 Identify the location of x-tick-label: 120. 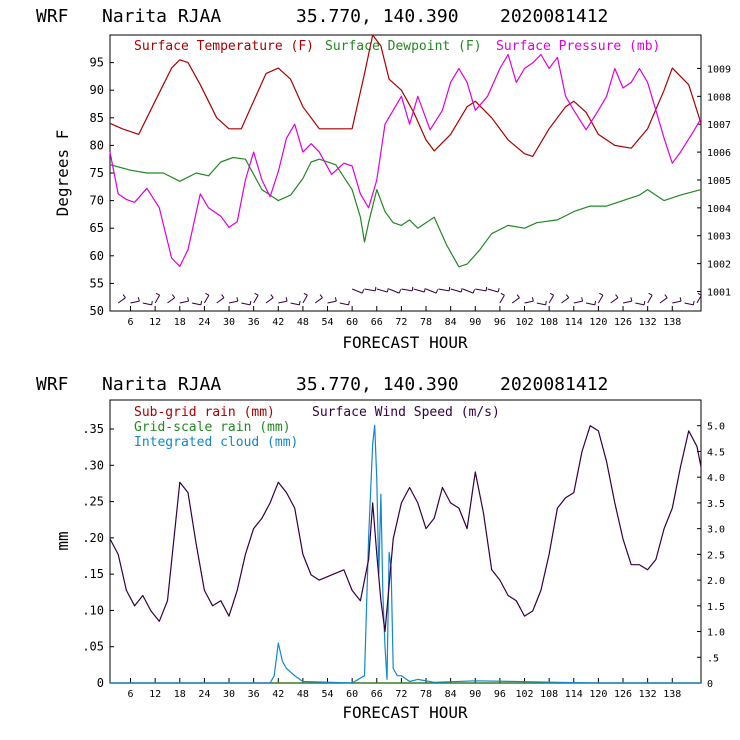
(598, 322).